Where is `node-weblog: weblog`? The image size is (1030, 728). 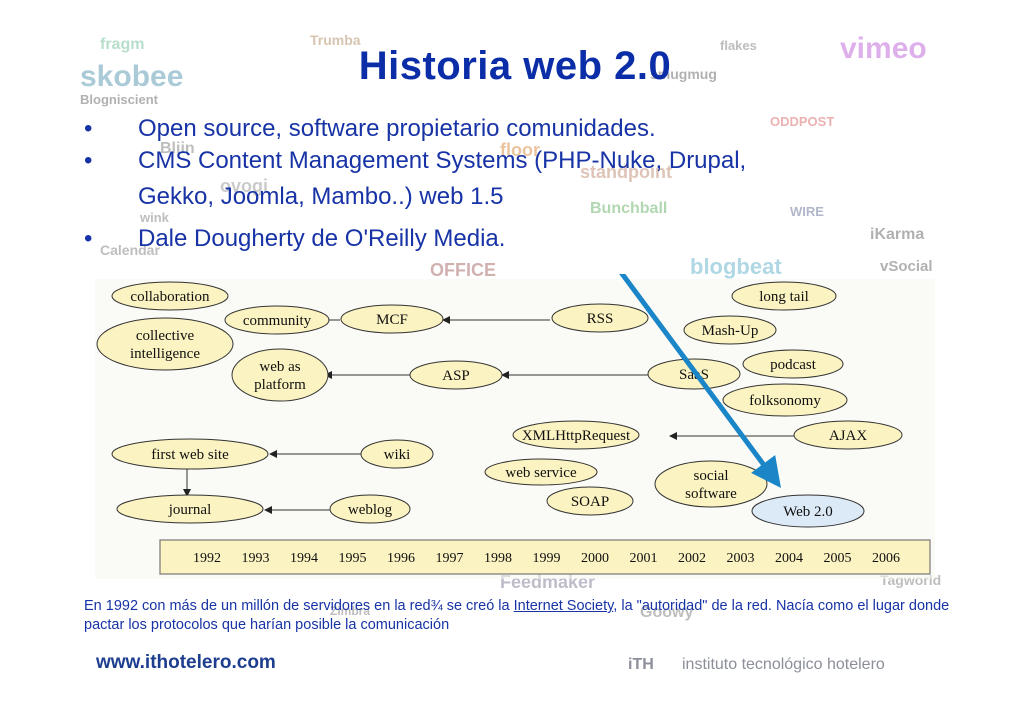
node-weblog: weblog is located at coordinates (370, 509).